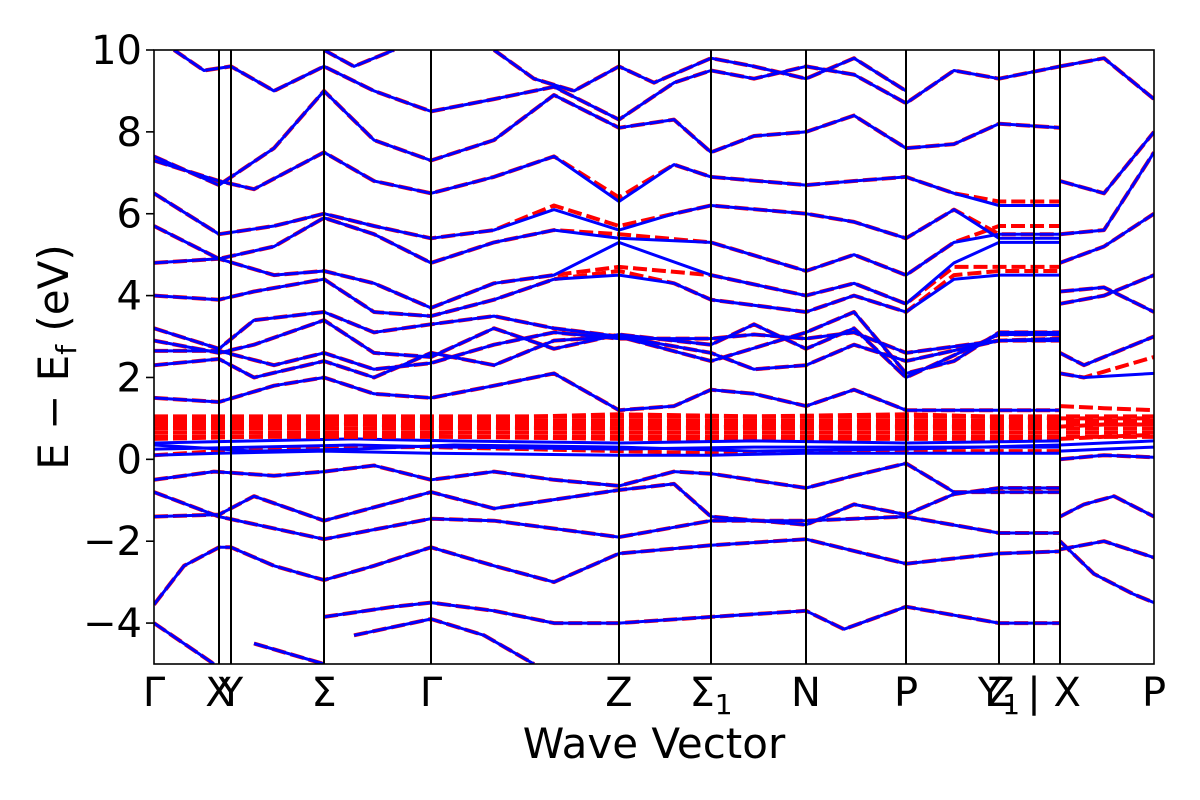  Describe the element at coordinates (998, 695) in the screenshot. I see `x-tick-label: Y1` at that location.